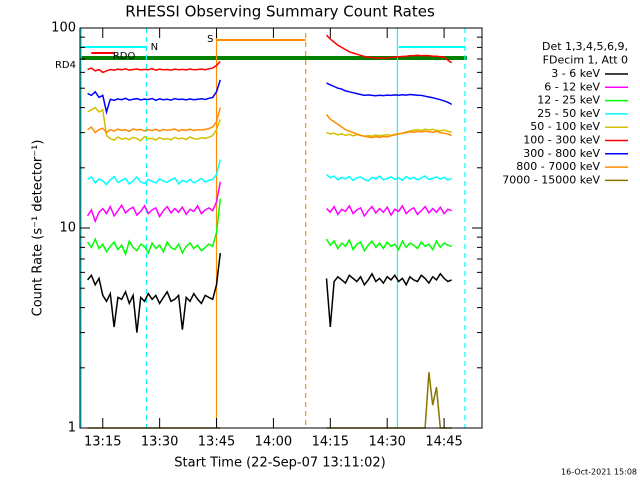 This screenshot has height=480, width=640. What do you see at coordinates (585, 59) in the screenshot?
I see `legend-header: FDecim 1, Att 0` at bounding box center [585, 59].